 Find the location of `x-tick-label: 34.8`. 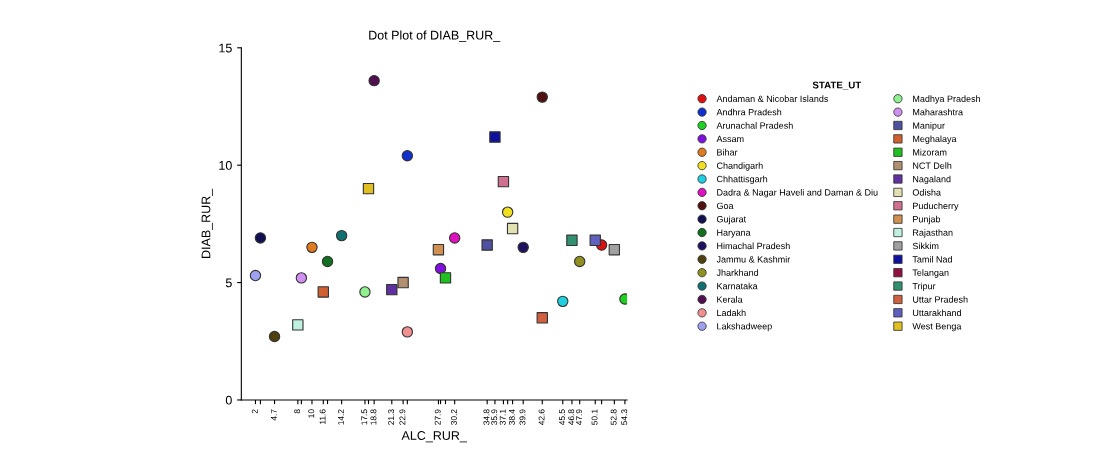

x-tick-label: 34.8 is located at coordinates (486, 417).